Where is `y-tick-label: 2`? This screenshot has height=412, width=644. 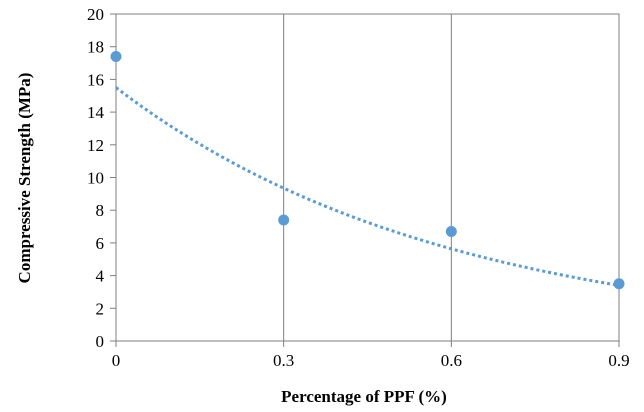 y-tick-label: 2 is located at coordinates (100, 308).